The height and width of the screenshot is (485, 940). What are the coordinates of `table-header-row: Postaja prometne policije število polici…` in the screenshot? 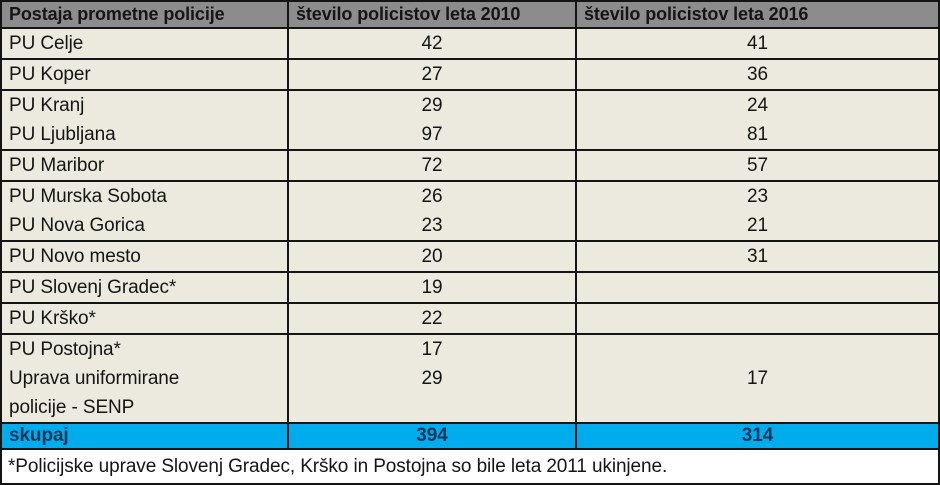 It's located at (470, 15).